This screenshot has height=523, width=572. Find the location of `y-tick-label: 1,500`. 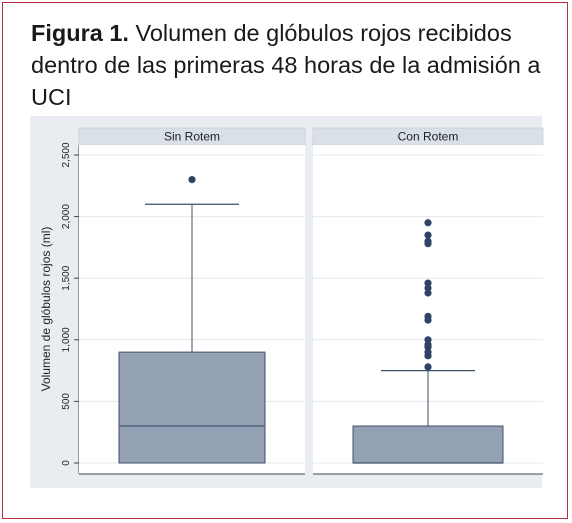

y-tick-label: 1,500 is located at coordinates (66, 277).